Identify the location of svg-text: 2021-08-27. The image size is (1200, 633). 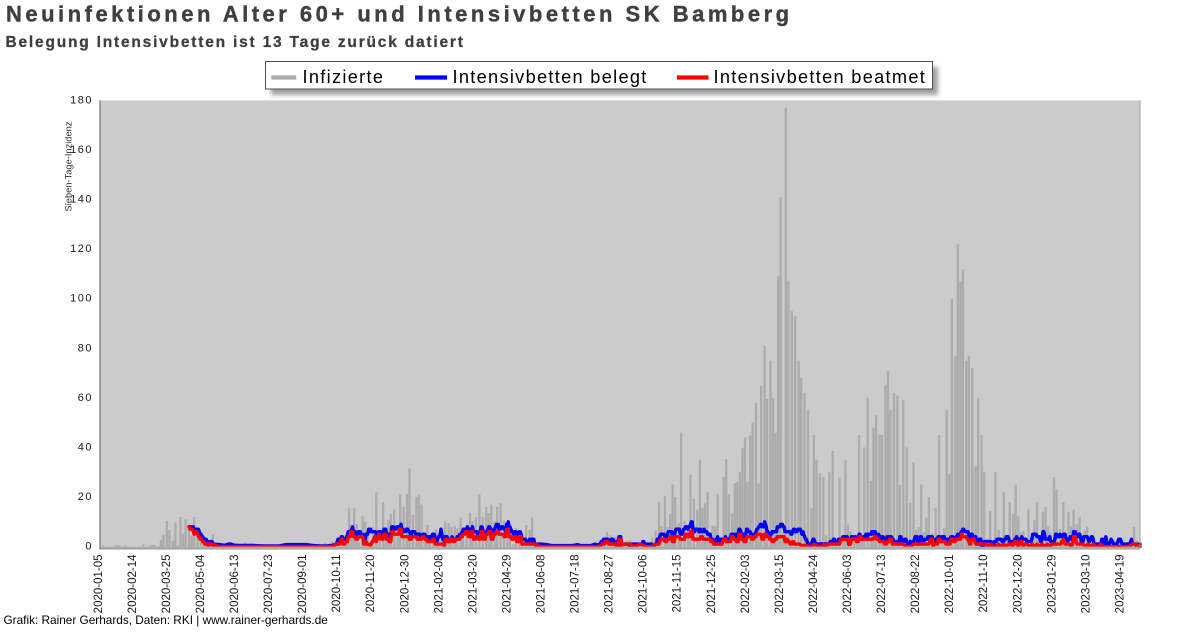
(610, 584).